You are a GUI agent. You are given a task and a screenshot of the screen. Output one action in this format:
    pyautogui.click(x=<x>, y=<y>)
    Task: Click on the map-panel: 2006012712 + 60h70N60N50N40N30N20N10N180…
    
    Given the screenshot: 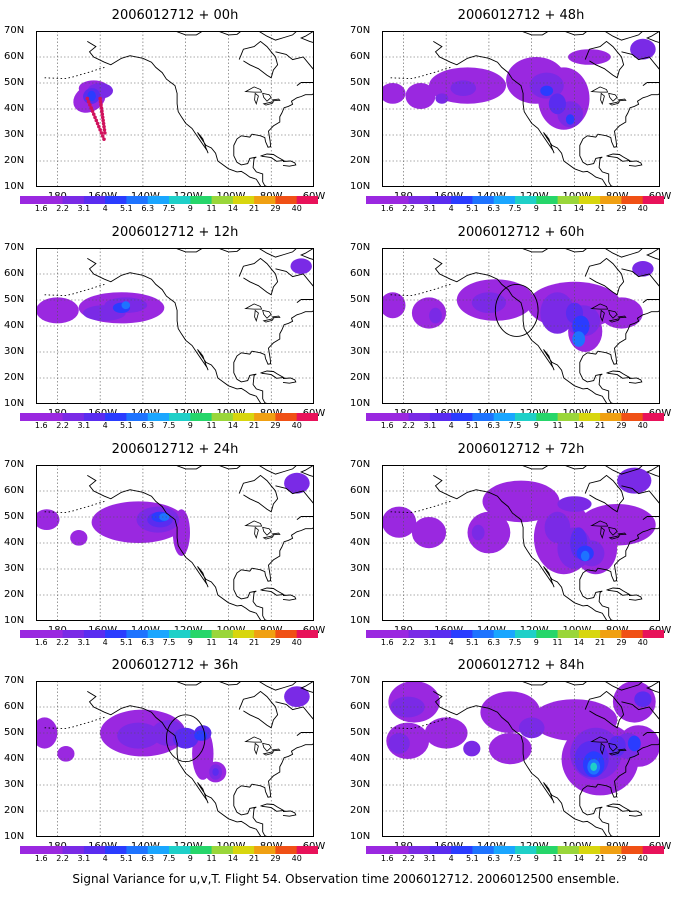 What is the action you would take?
    pyautogui.click(x=515, y=332)
    